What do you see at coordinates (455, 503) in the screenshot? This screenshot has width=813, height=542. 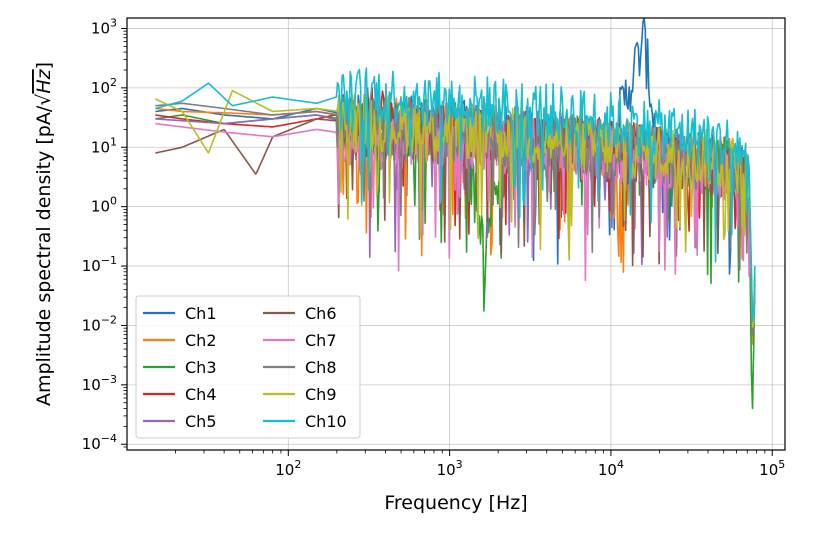 I see `x-axis-label: Frequency [Hz]` at bounding box center [455, 503].